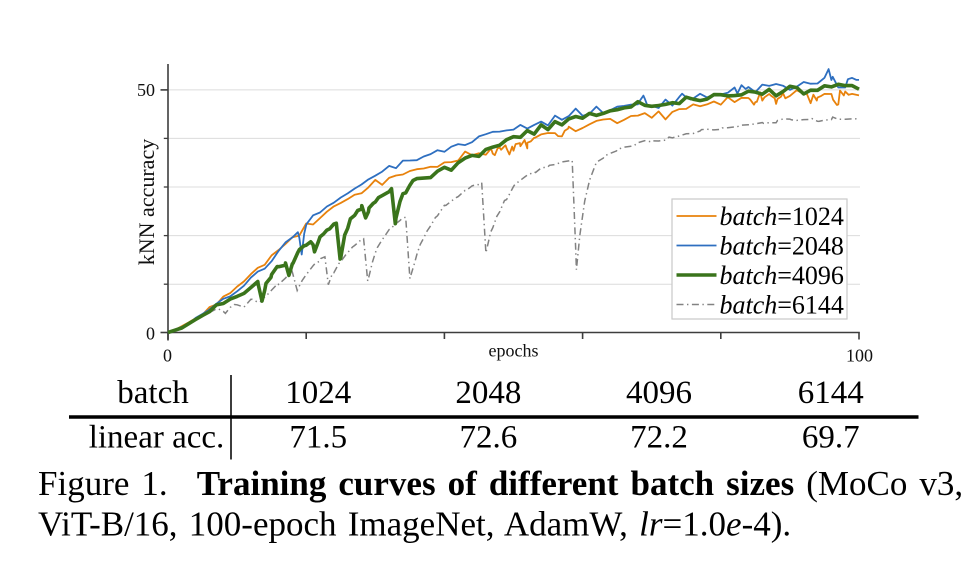  I want to click on svg-text: 72.6, so click(489, 438).